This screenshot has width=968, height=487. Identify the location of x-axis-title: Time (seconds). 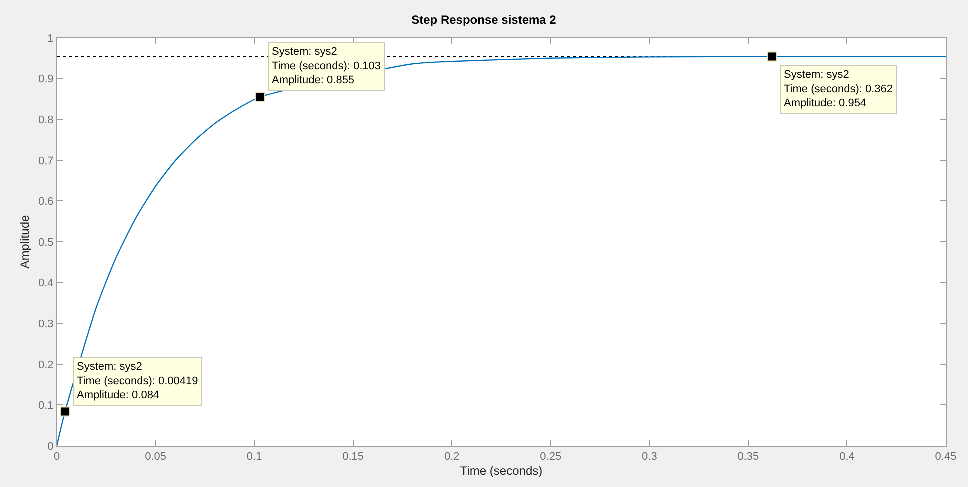
(501, 471).